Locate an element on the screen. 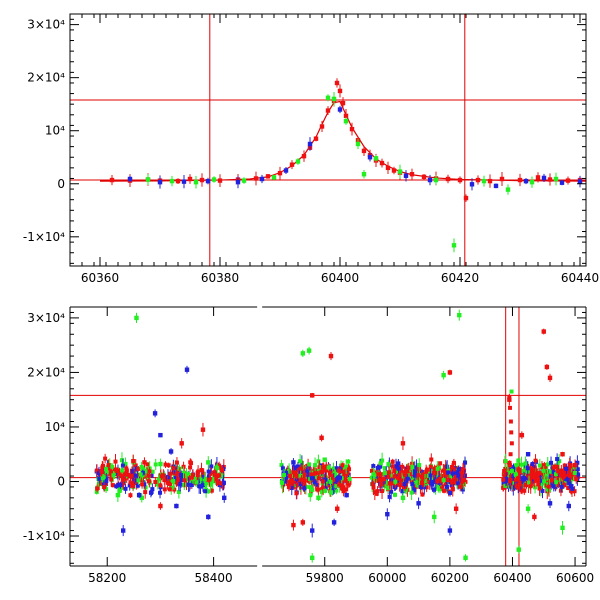 The width and height of the screenshot is (600, 600). x-tick-label: 60440 is located at coordinates (580, 278).